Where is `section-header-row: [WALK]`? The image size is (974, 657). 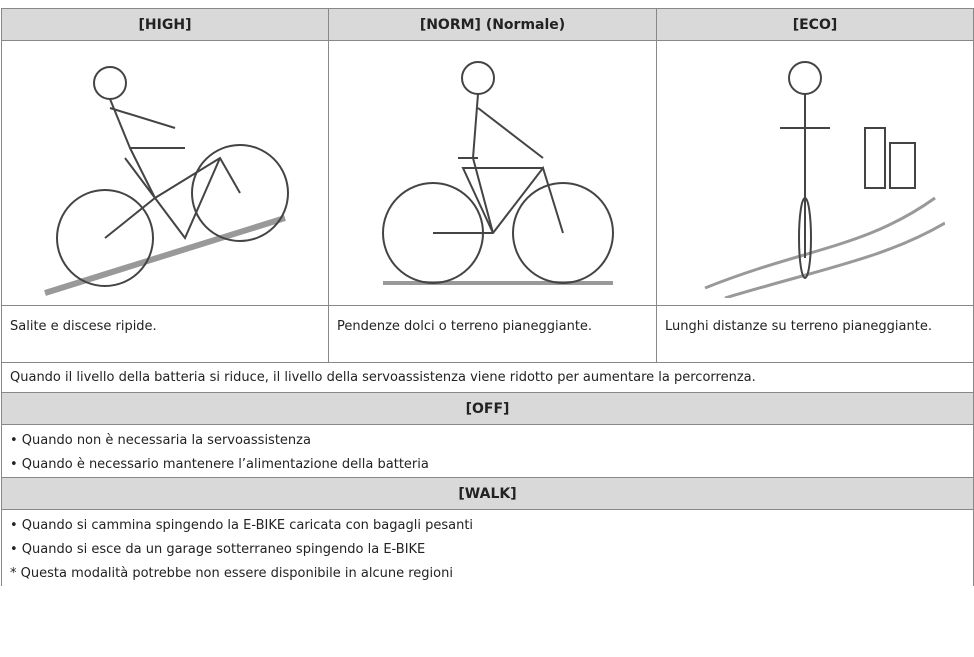
section-header-row: [WALK] is located at coordinates (487, 493).